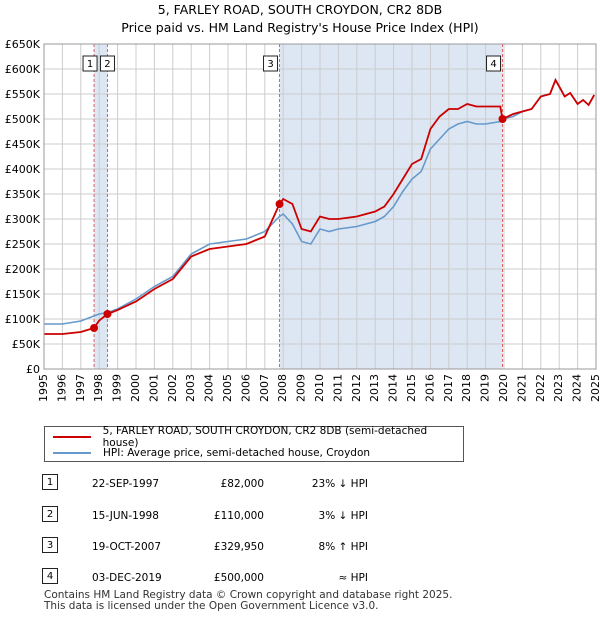 Image resolution: width=600 pixels, height=620 pixels. What do you see at coordinates (210, 485) in the screenshot?
I see `table-row: 1 22-SEP-1997 £82,000 23% ↓ HPI` at bounding box center [210, 485].